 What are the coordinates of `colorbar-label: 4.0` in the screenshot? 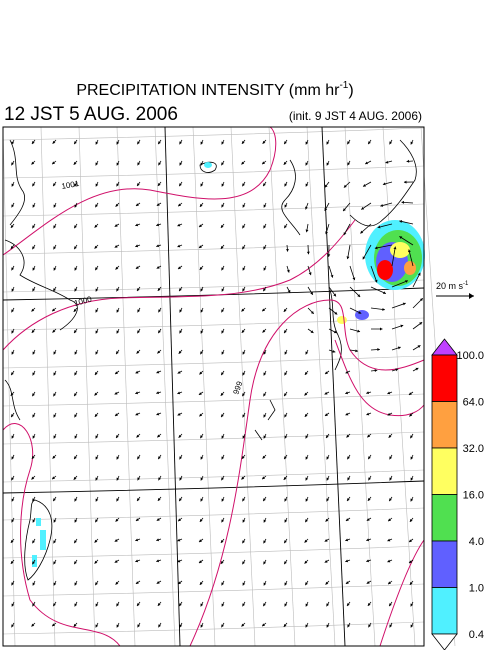 It's located at (476, 542).